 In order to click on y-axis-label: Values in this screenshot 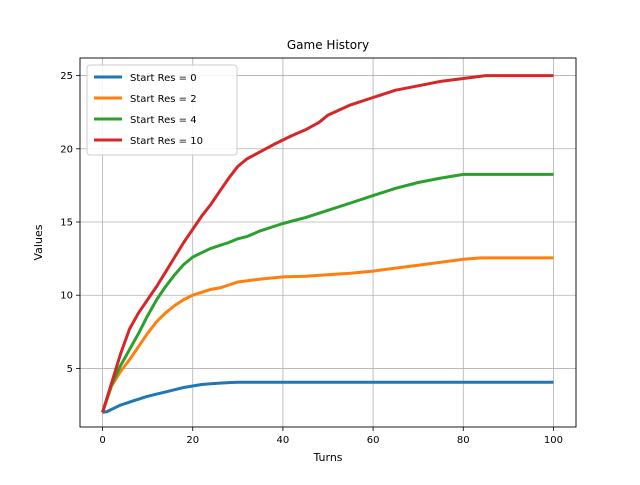, I will do `click(38, 242)`.